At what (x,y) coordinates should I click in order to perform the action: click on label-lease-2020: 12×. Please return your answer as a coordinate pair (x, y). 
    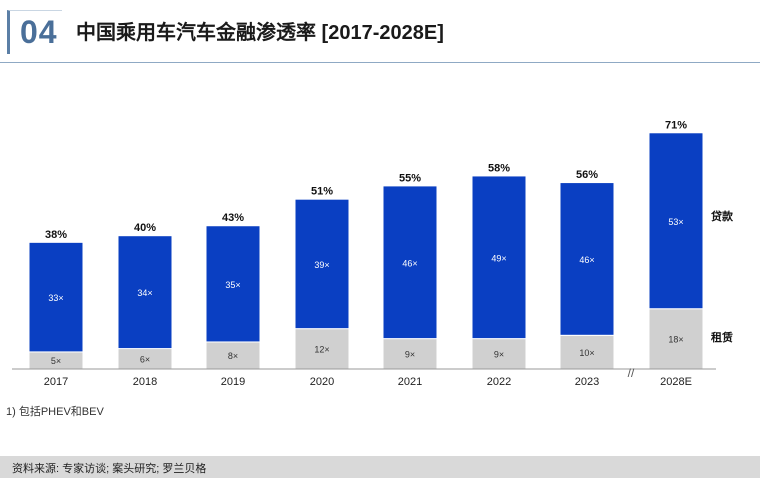
    Looking at the image, I should click on (321, 350).